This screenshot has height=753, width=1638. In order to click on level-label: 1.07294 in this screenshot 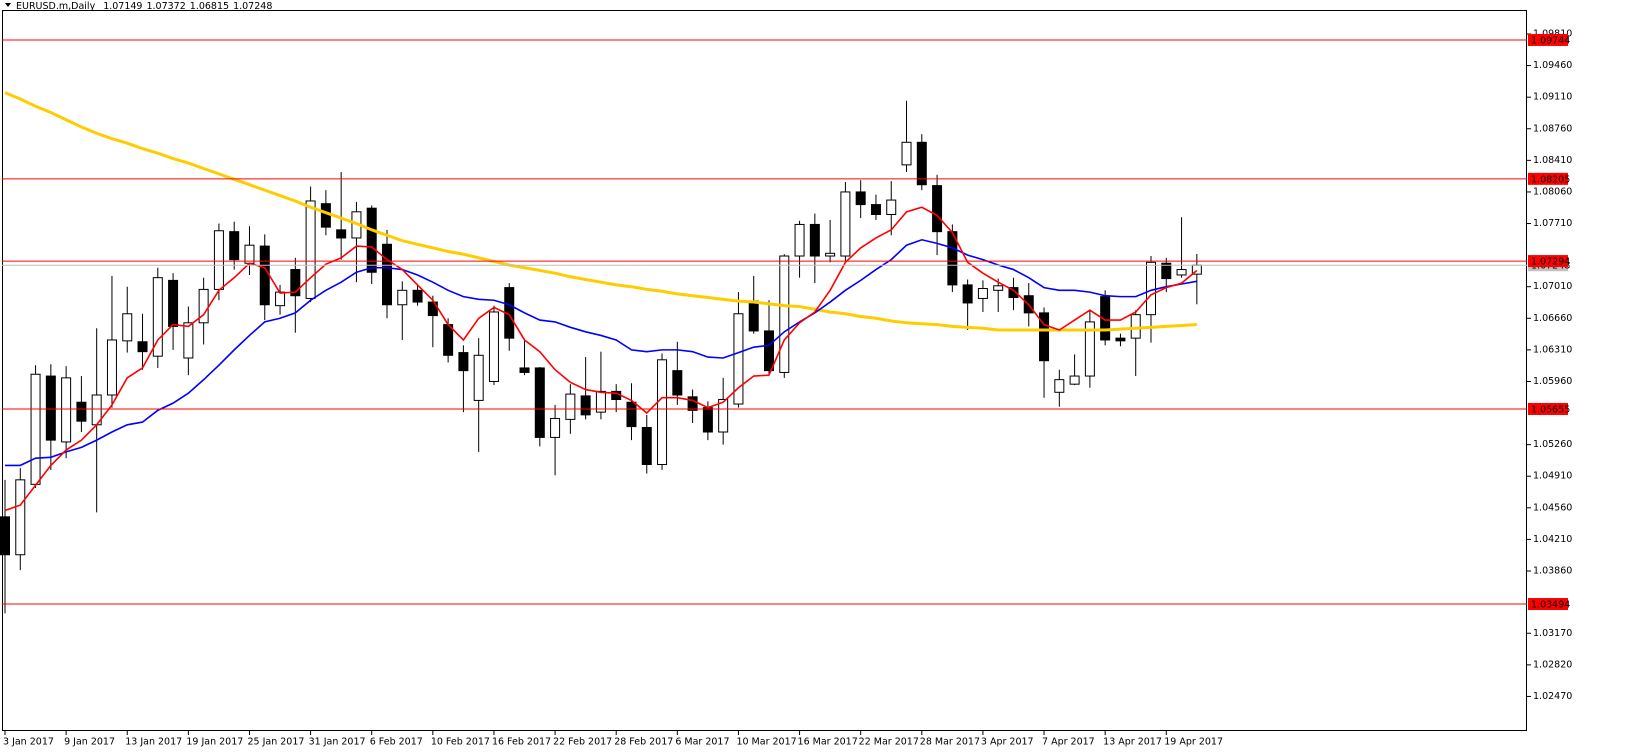, I will do `click(1550, 262)`.